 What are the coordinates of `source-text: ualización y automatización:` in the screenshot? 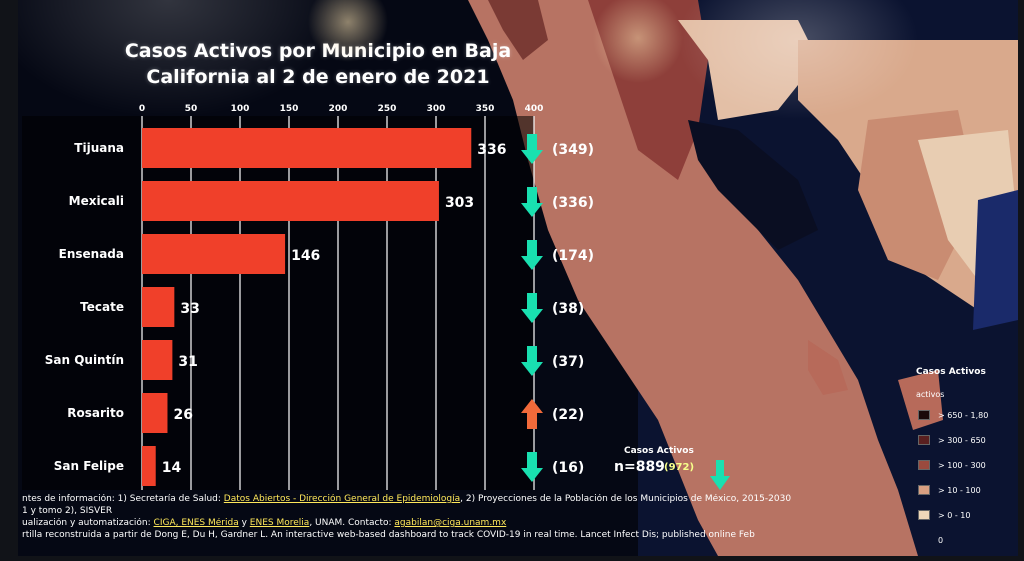 It's located at (88, 523).